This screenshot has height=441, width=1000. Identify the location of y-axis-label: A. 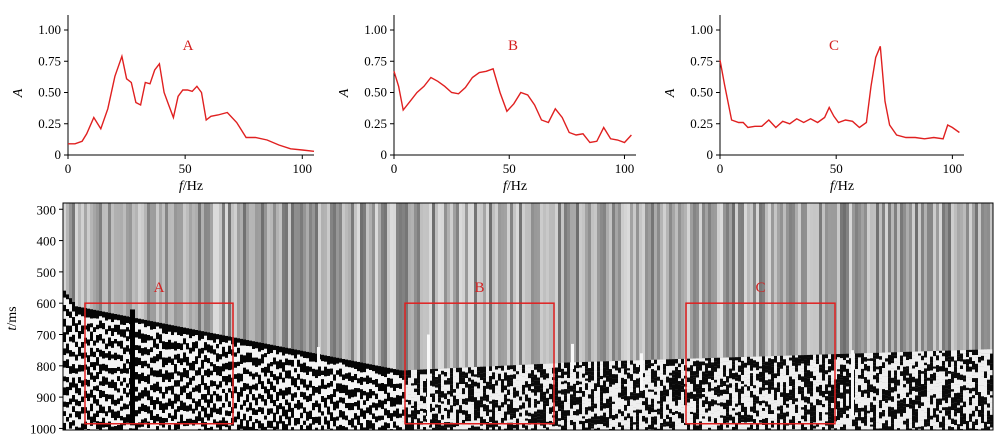
(344, 93).